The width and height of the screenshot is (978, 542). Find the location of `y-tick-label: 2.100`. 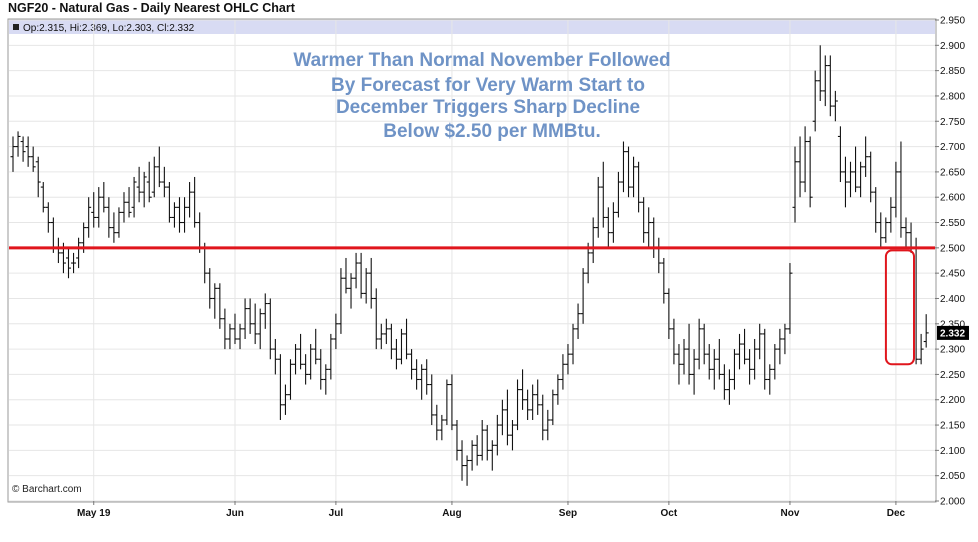

y-tick-label: 2.100 is located at coordinates (952, 451).